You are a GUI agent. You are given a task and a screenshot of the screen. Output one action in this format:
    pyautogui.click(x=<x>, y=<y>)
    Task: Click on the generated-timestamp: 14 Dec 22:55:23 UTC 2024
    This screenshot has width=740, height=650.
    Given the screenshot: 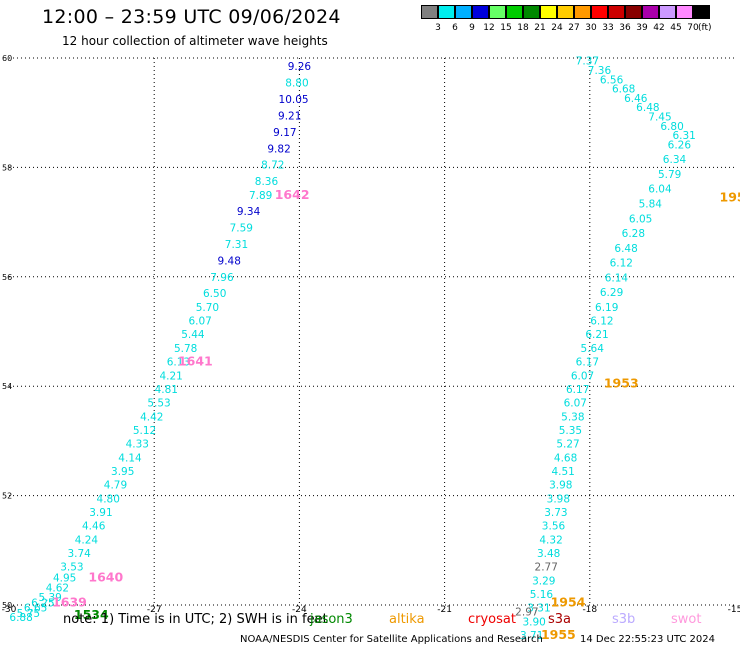 What is the action you would take?
    pyautogui.click(x=647, y=639)
    